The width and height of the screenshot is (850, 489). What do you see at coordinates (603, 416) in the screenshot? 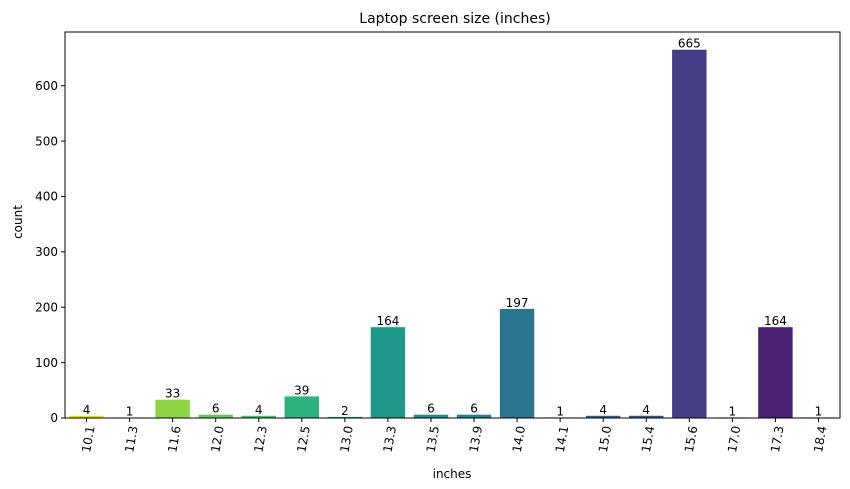
I see `bar-15.0` at bounding box center [603, 416].